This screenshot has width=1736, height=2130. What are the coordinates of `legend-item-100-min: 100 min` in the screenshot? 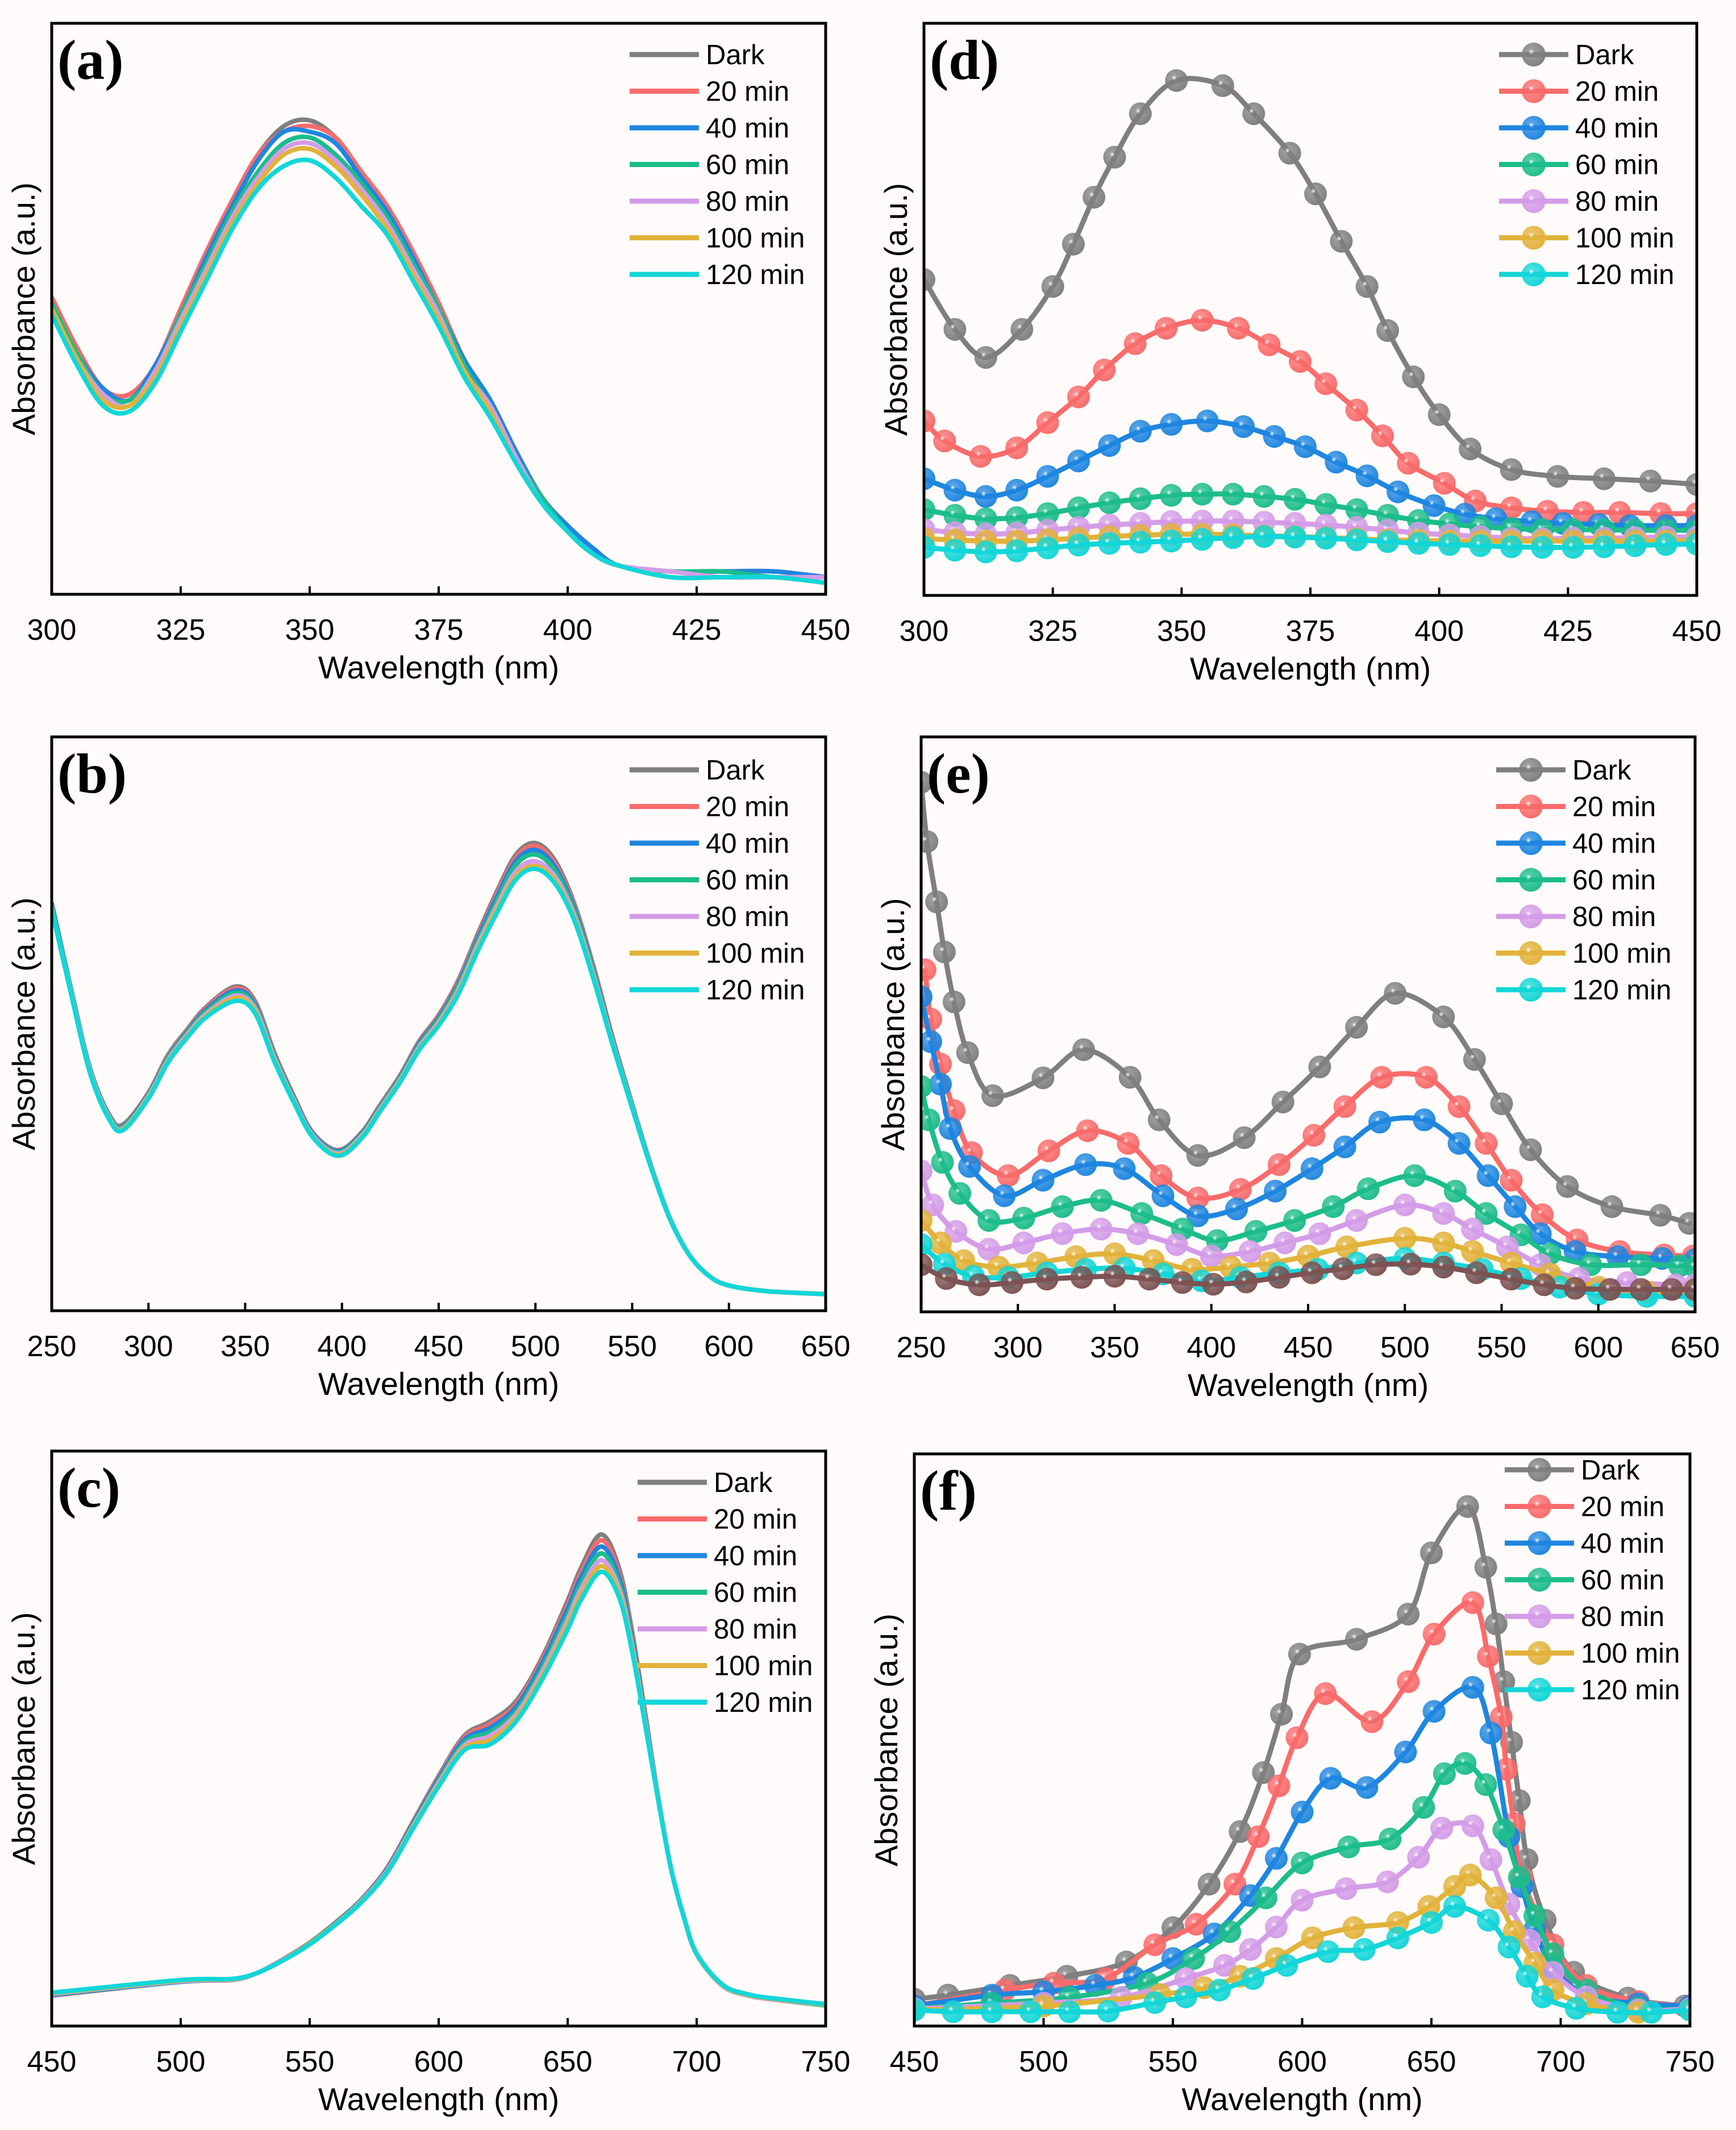 It's located at (1592, 1654).